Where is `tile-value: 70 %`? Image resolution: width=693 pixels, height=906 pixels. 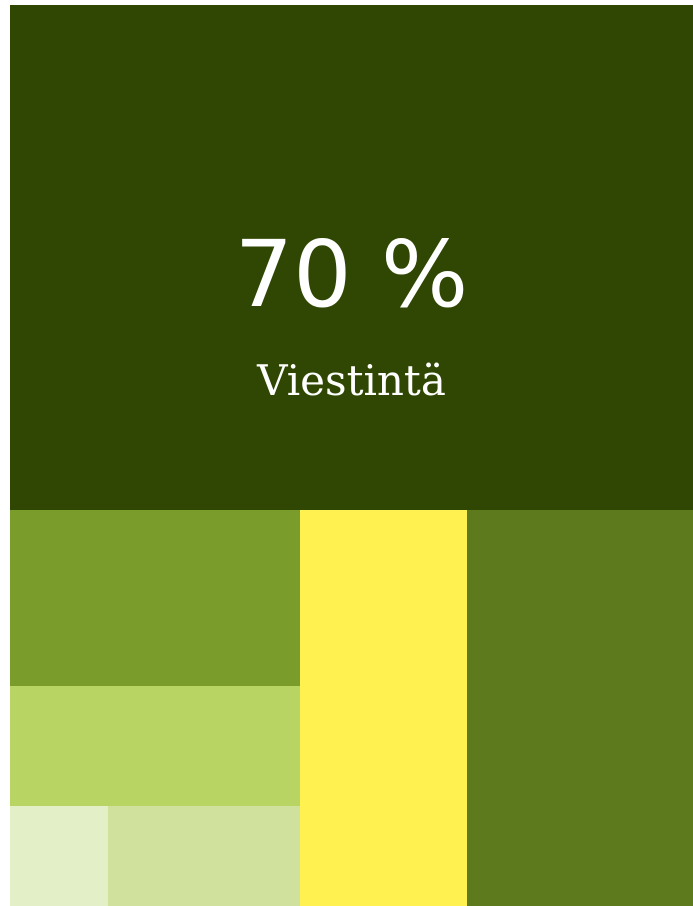
tile-value: 70 % is located at coordinates (351, 274).